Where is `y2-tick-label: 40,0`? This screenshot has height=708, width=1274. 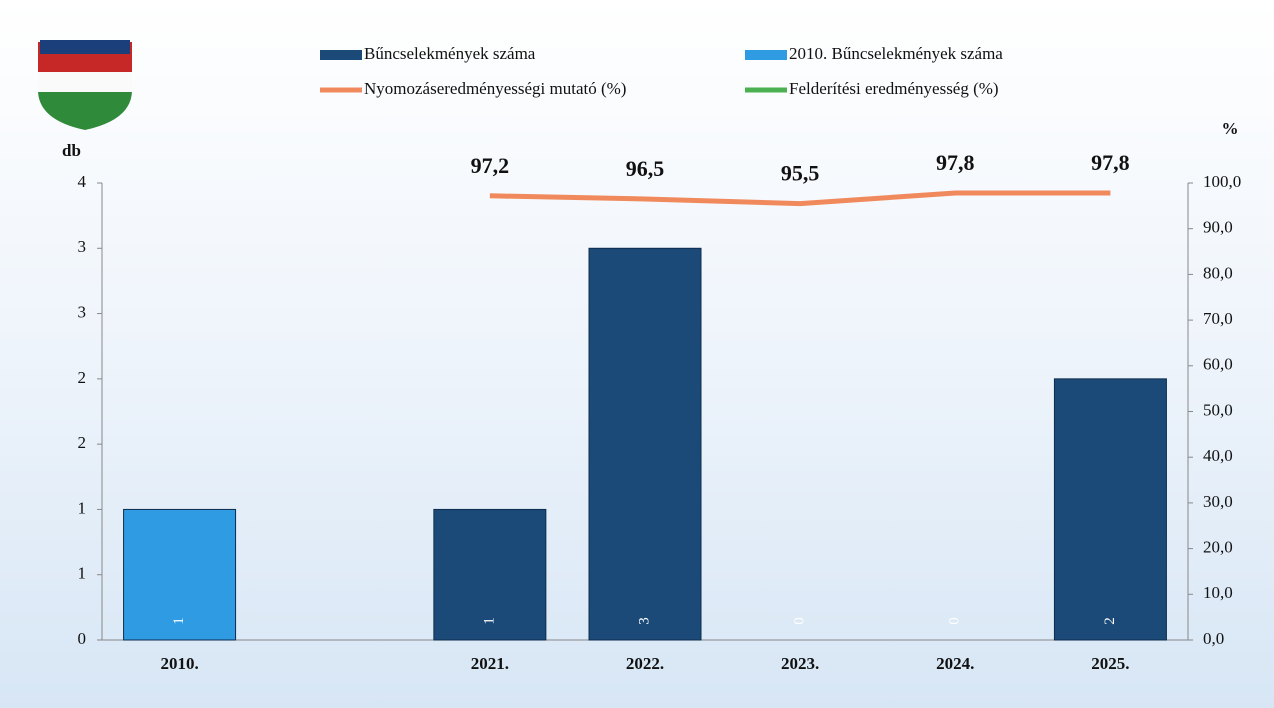
y2-tick-label: 40,0 is located at coordinates (1218, 455).